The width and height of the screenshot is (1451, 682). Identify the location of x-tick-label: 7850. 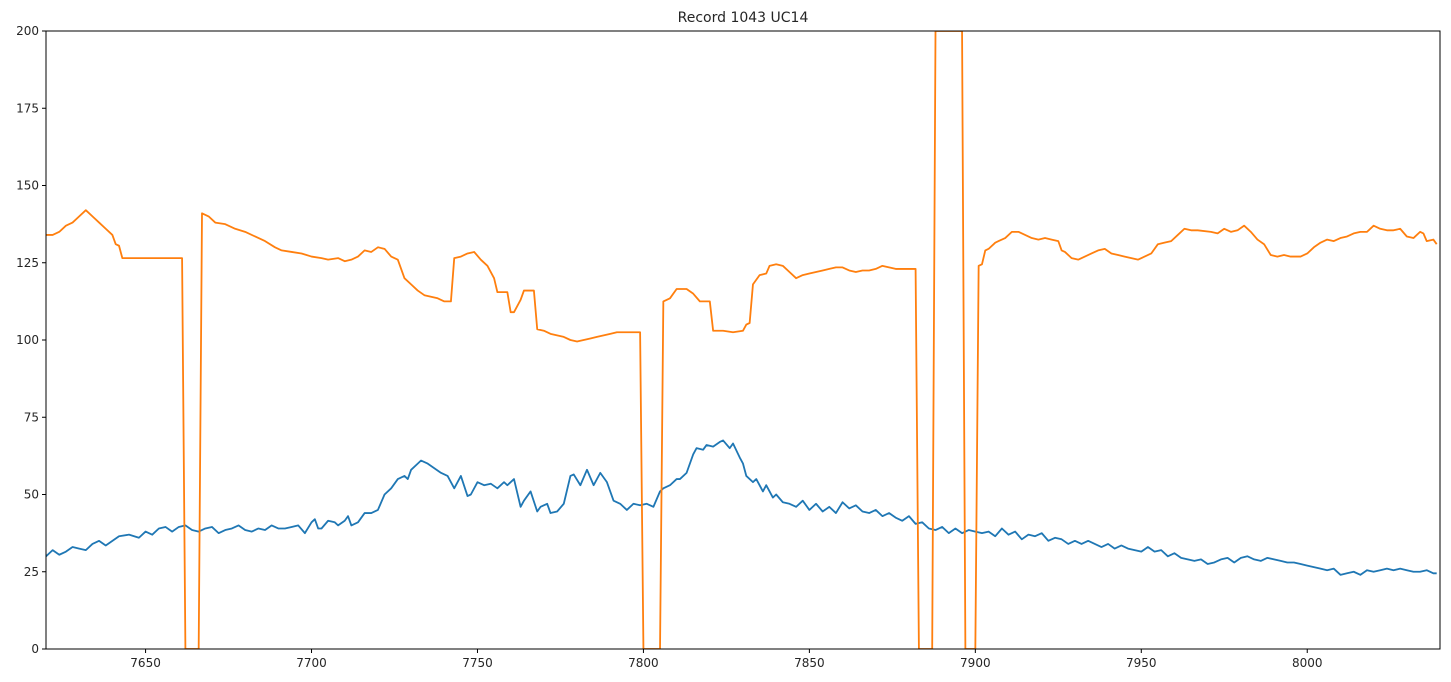
(809, 663).